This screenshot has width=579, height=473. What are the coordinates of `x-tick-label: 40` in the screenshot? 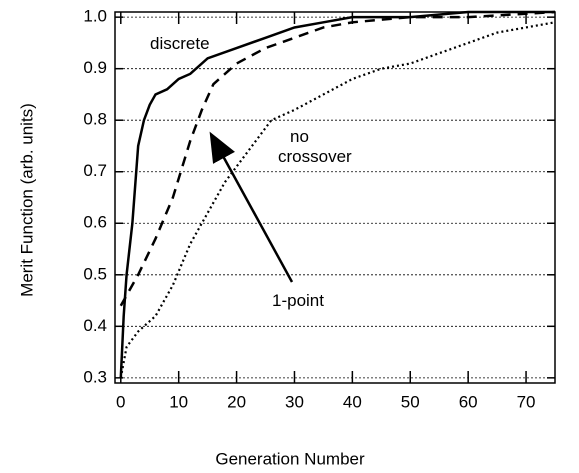 It's located at (352, 401).